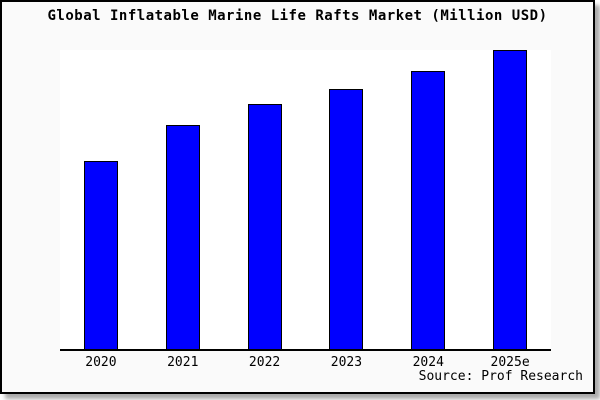 This screenshot has width=600, height=400. I want to click on x-tick-label-2024: 2024, so click(428, 362).